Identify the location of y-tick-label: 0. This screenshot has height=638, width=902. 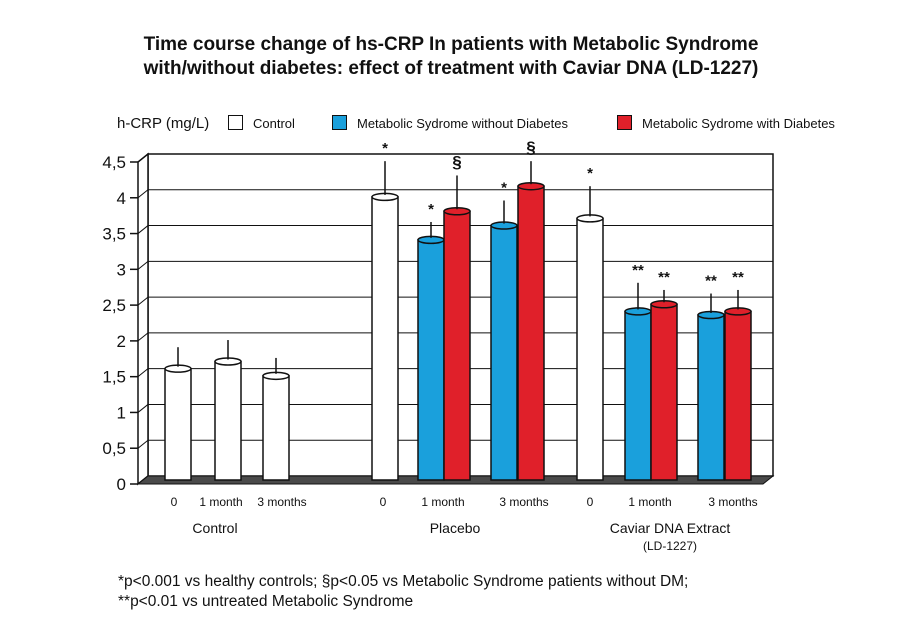
(121, 484).